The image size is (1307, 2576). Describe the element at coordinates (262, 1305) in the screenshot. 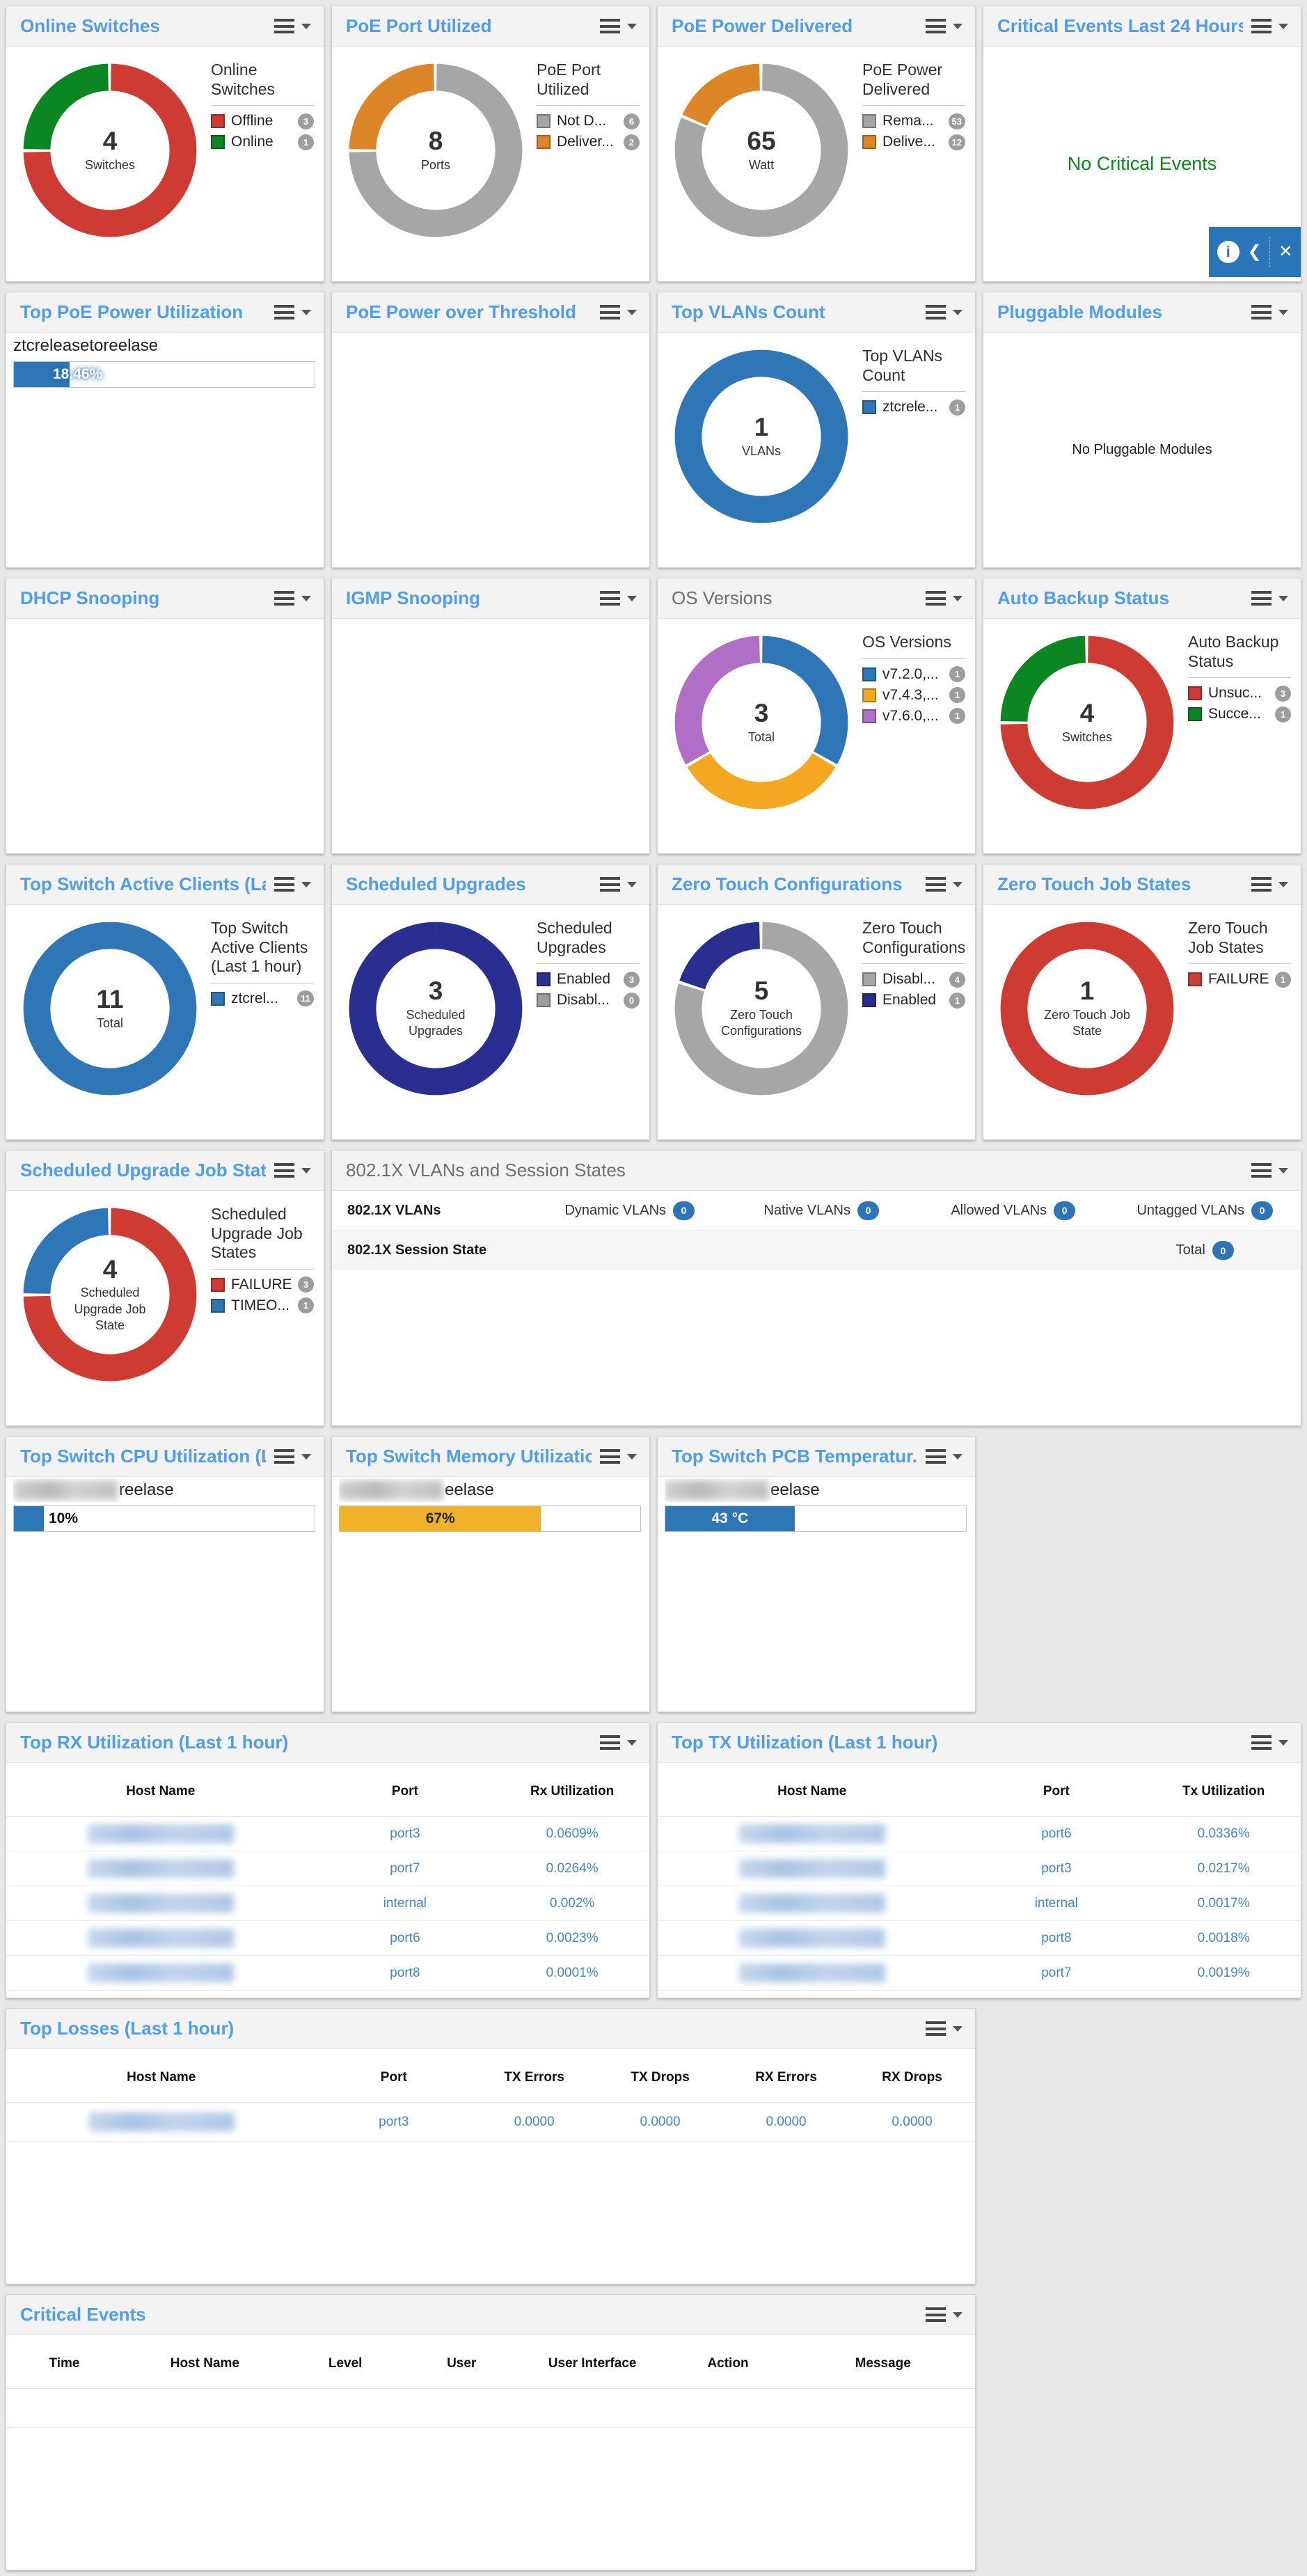

I see `legend-item: TIMEO... 1` at that location.